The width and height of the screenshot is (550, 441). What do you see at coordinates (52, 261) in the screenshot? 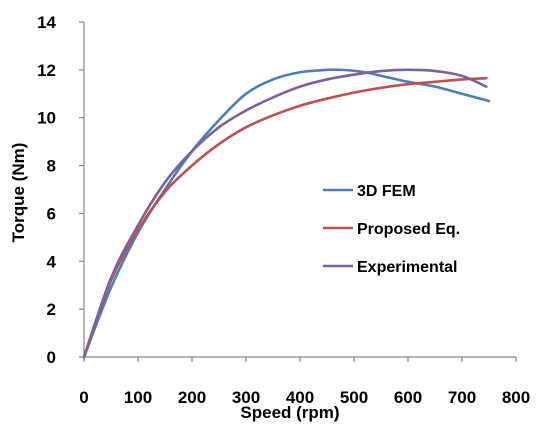
I see `y-tick-label: 4` at bounding box center [52, 261].